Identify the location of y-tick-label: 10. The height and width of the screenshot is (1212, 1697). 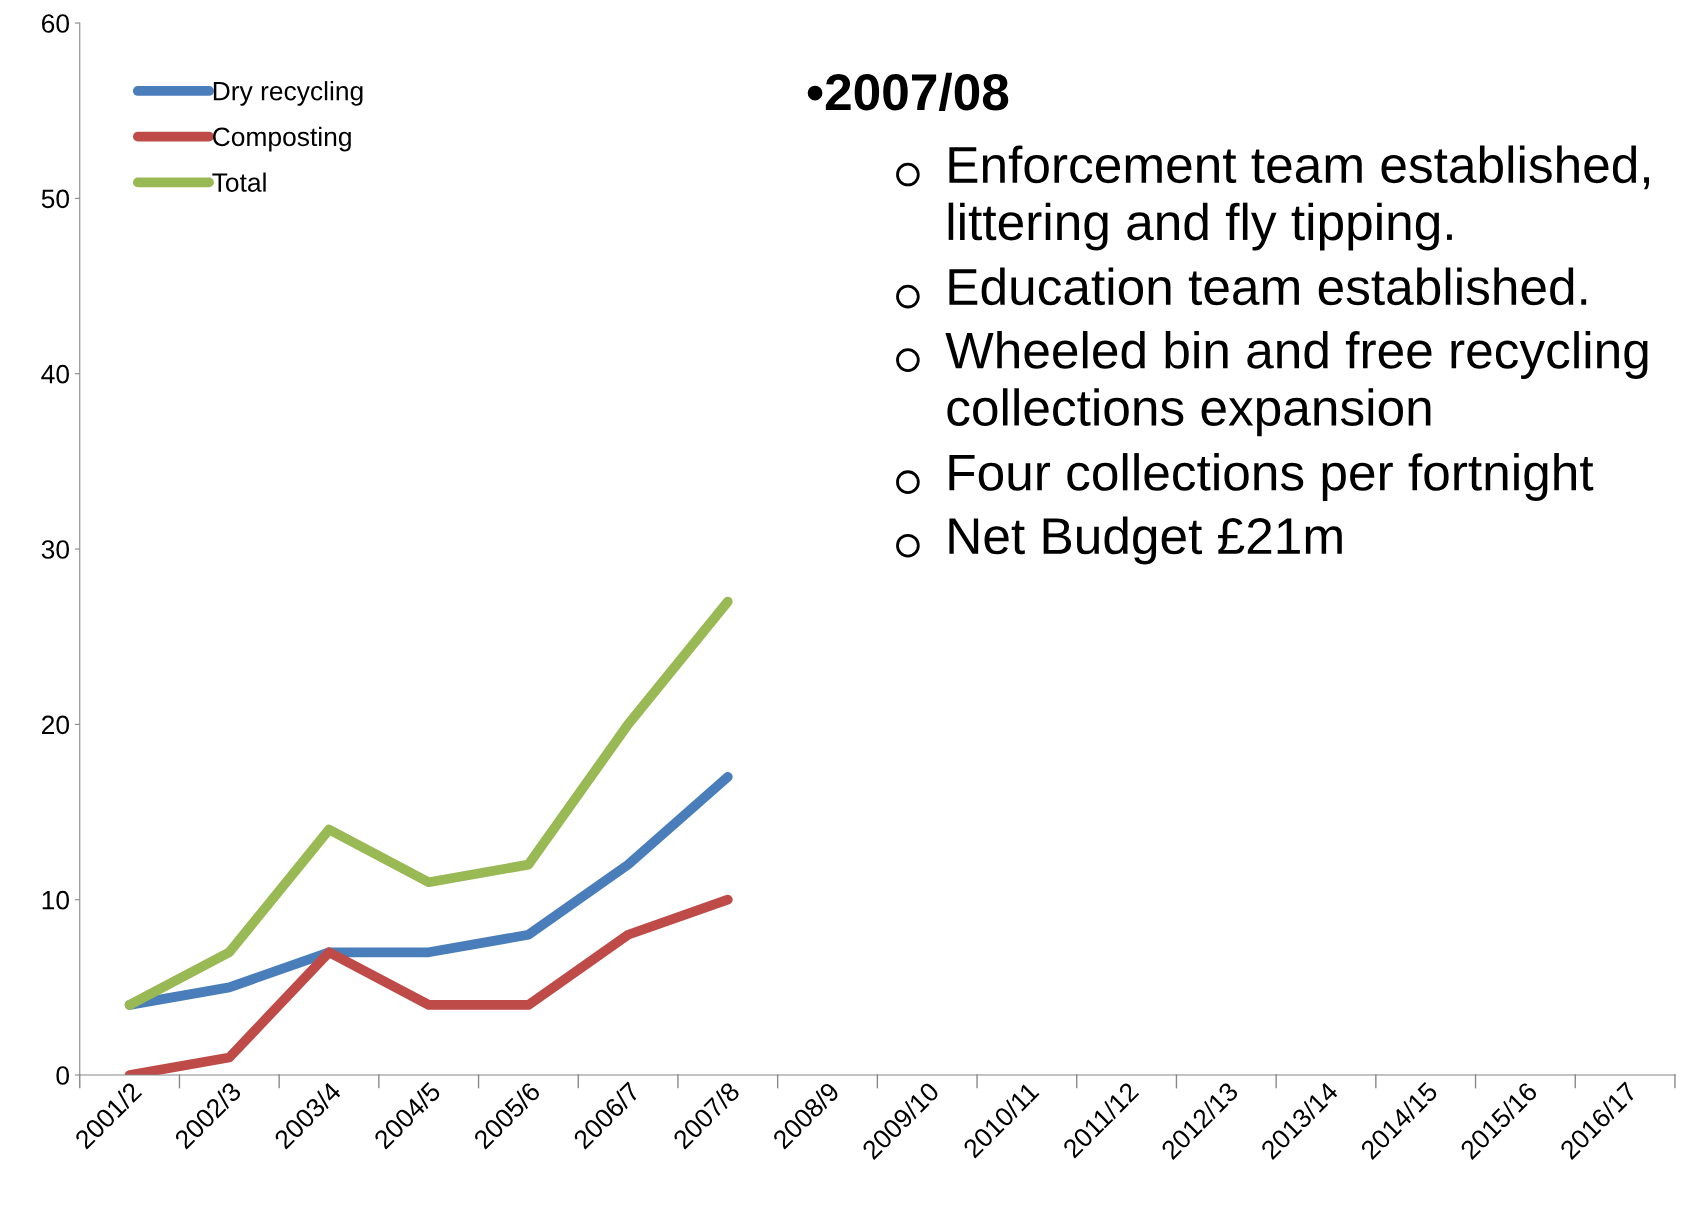
(56, 900).